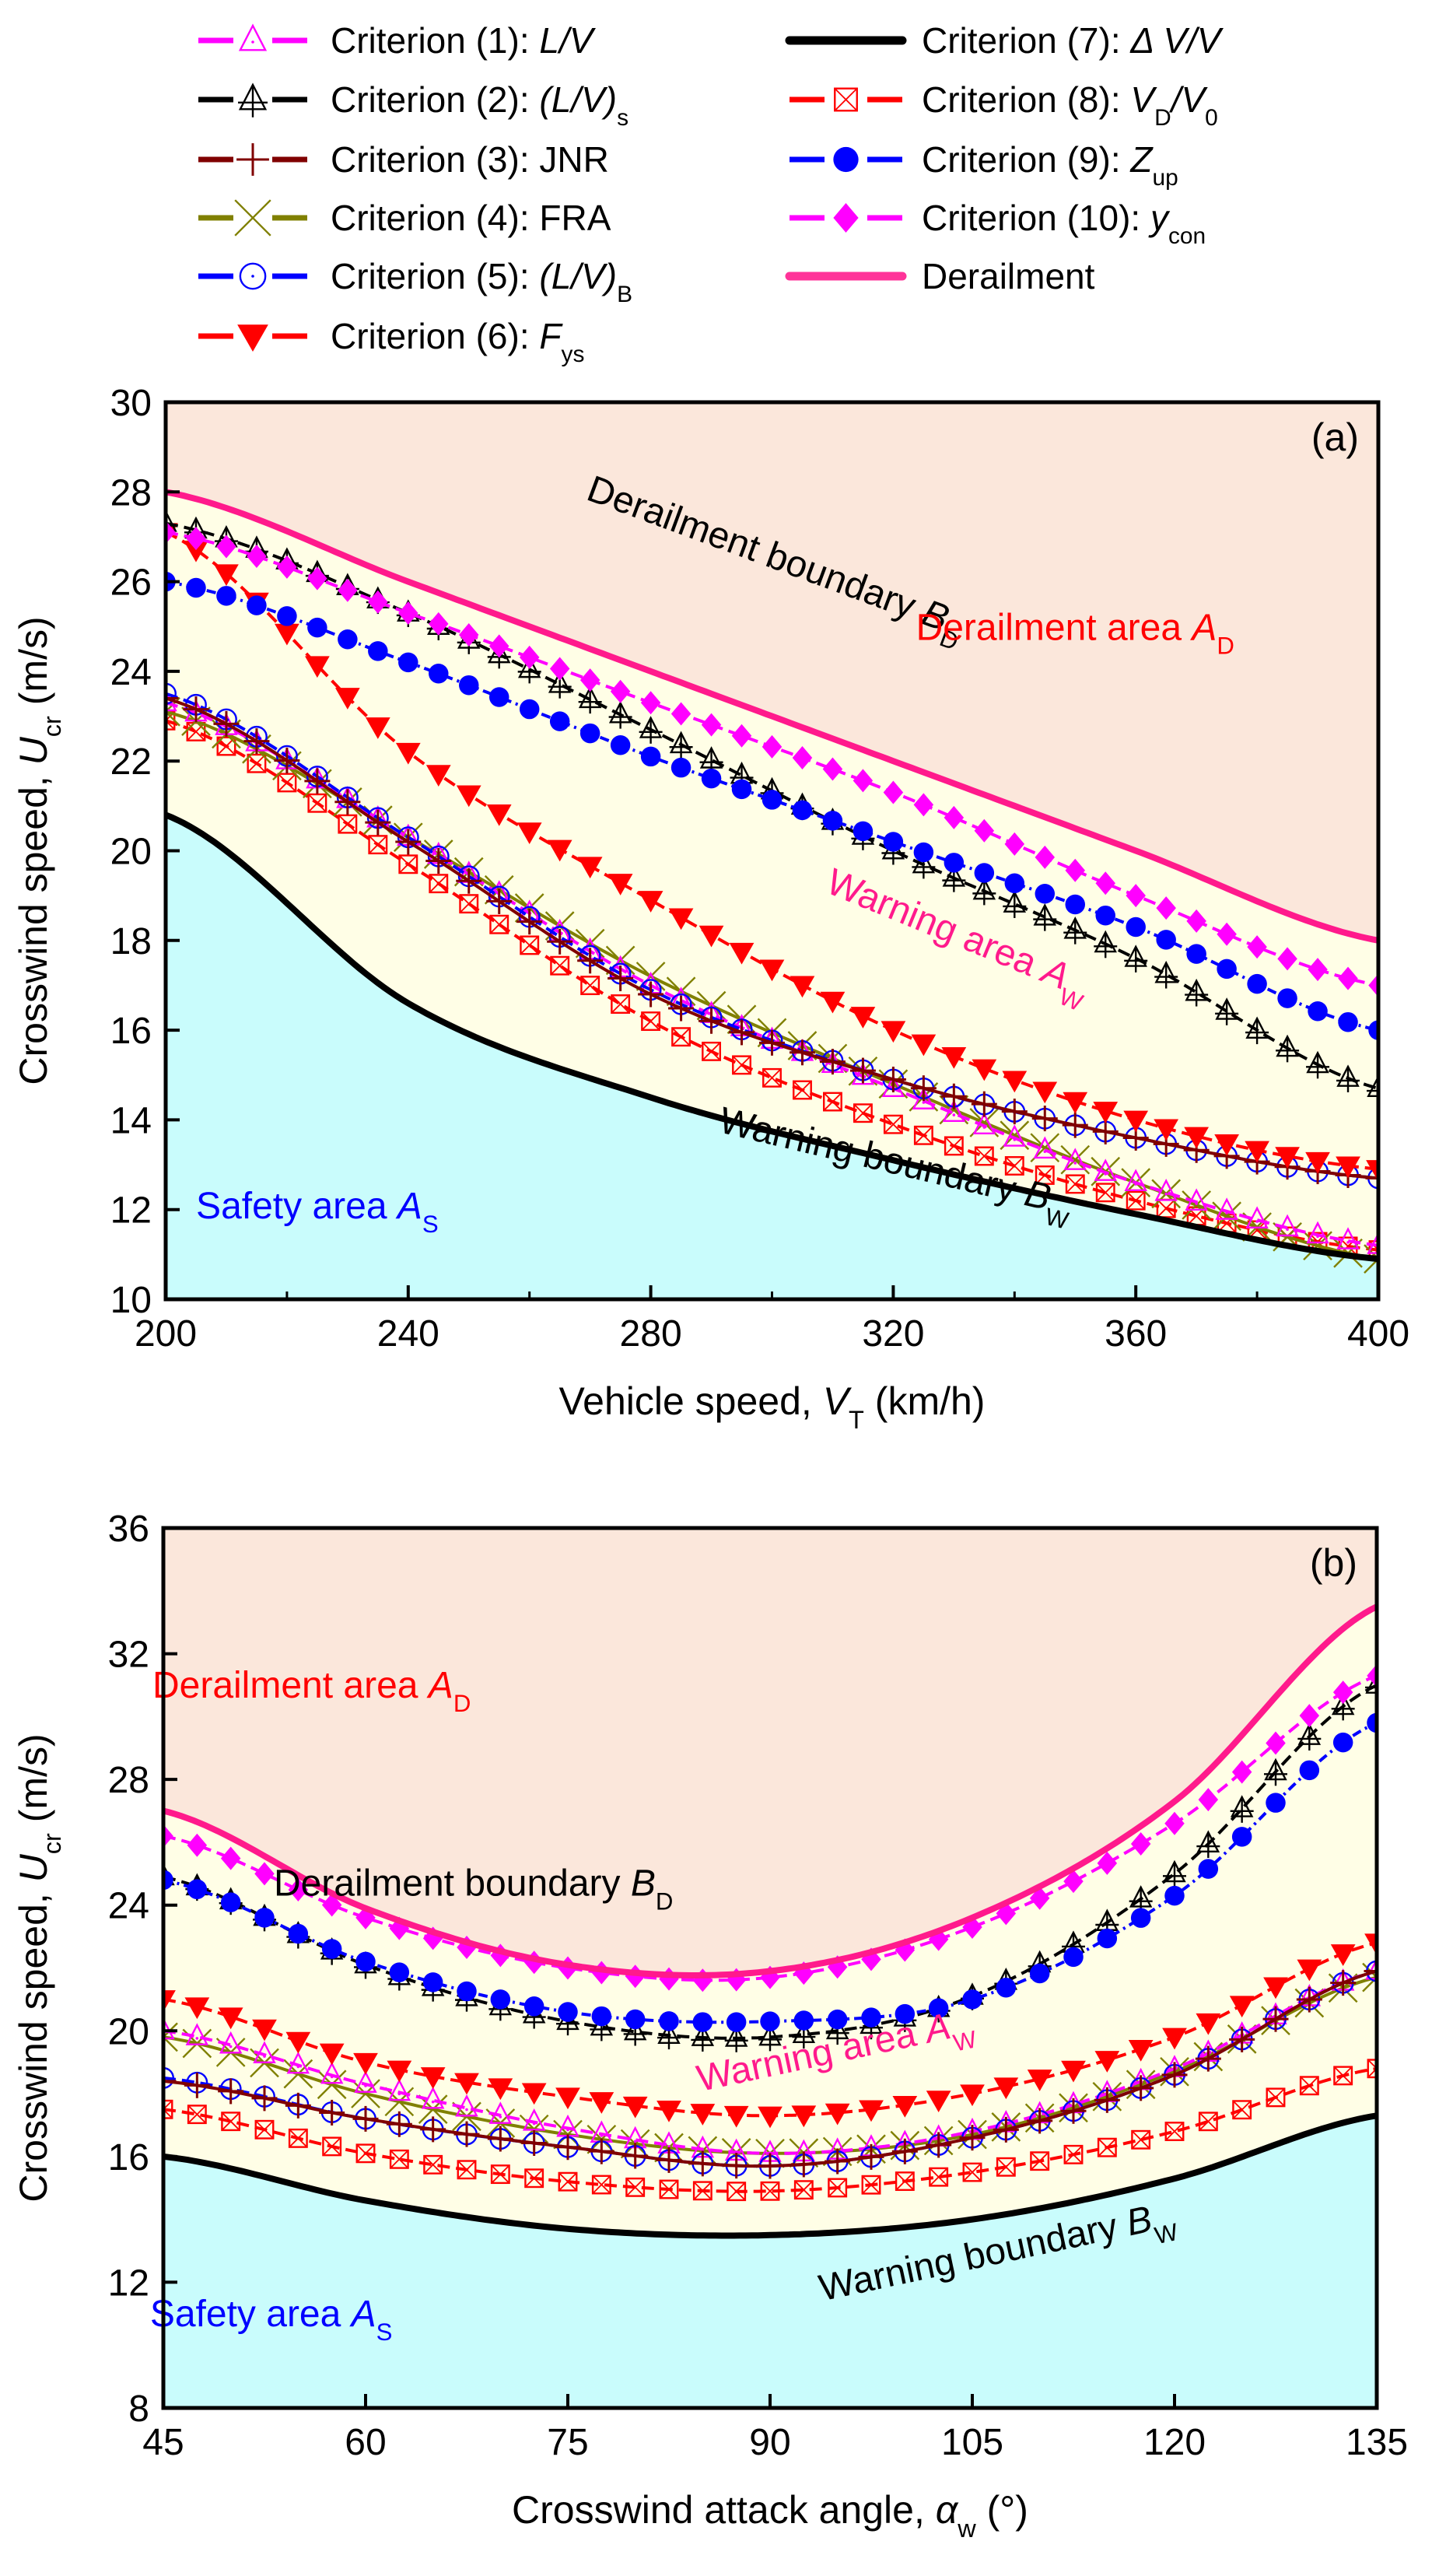 Image resolution: width=1432 pixels, height=2576 pixels. What do you see at coordinates (470, 159) in the screenshot?
I see `legend-label-c3: Criterion (3): JNR` at bounding box center [470, 159].